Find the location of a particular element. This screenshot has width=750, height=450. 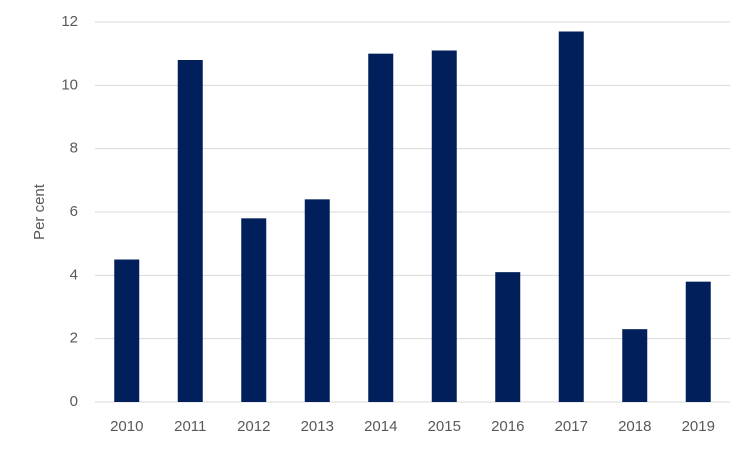

x-tick-label: 2010 is located at coordinates (126, 426).